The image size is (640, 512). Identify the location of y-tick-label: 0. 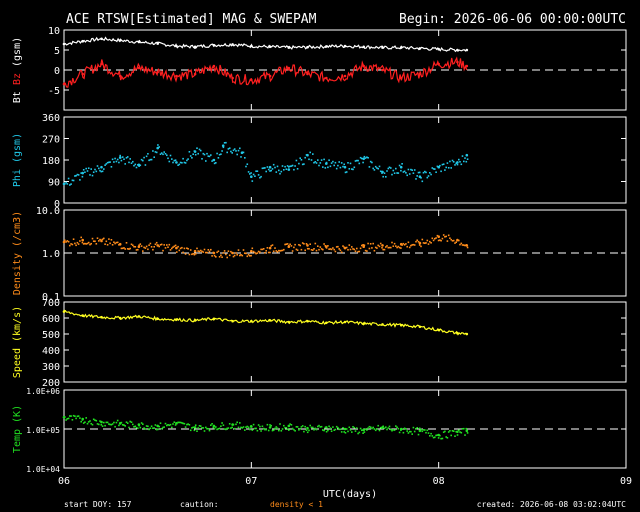
(57, 71).